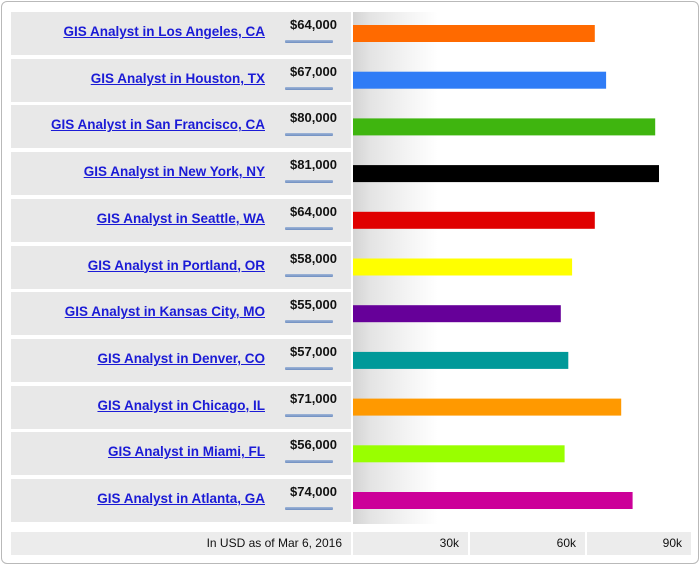 The image size is (700, 565). I want to click on category-row: GIS Analyst in Atlanta, GA $74,000, so click(181, 500).